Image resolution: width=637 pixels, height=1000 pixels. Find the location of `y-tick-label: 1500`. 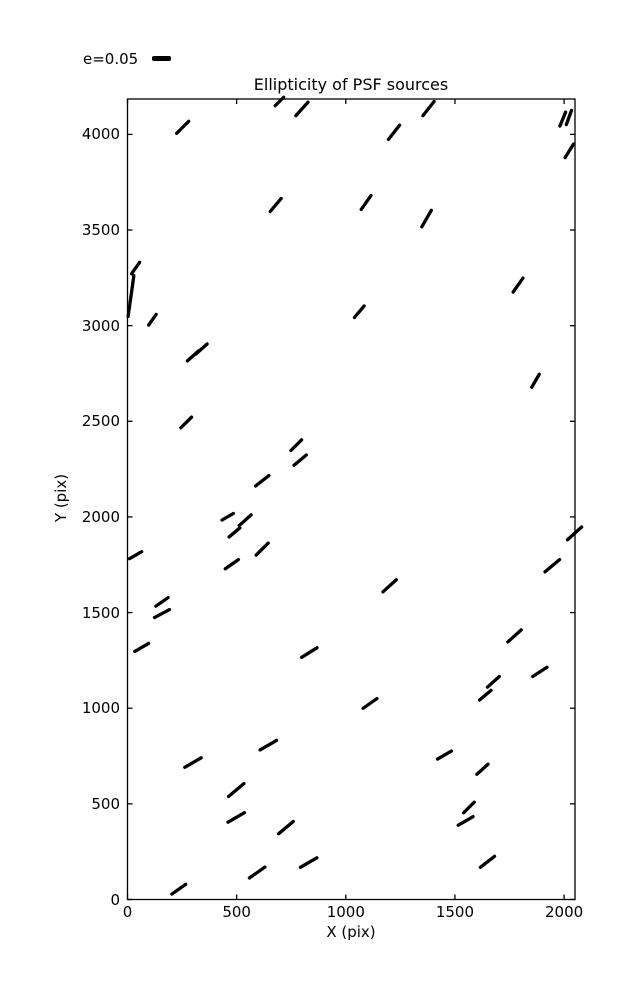

y-tick-label: 1500 is located at coordinates (100, 612).